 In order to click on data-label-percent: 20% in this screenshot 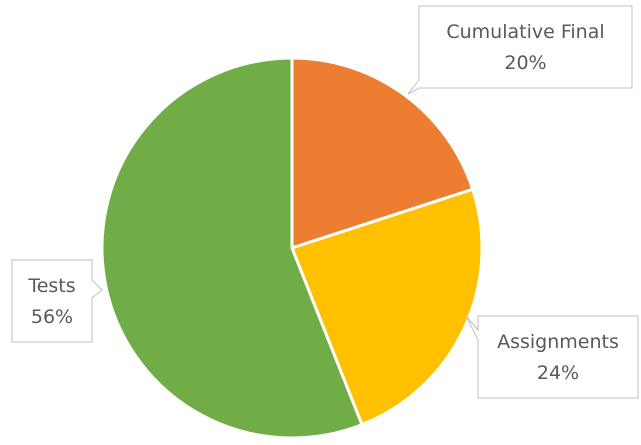, I will do `click(525, 63)`.